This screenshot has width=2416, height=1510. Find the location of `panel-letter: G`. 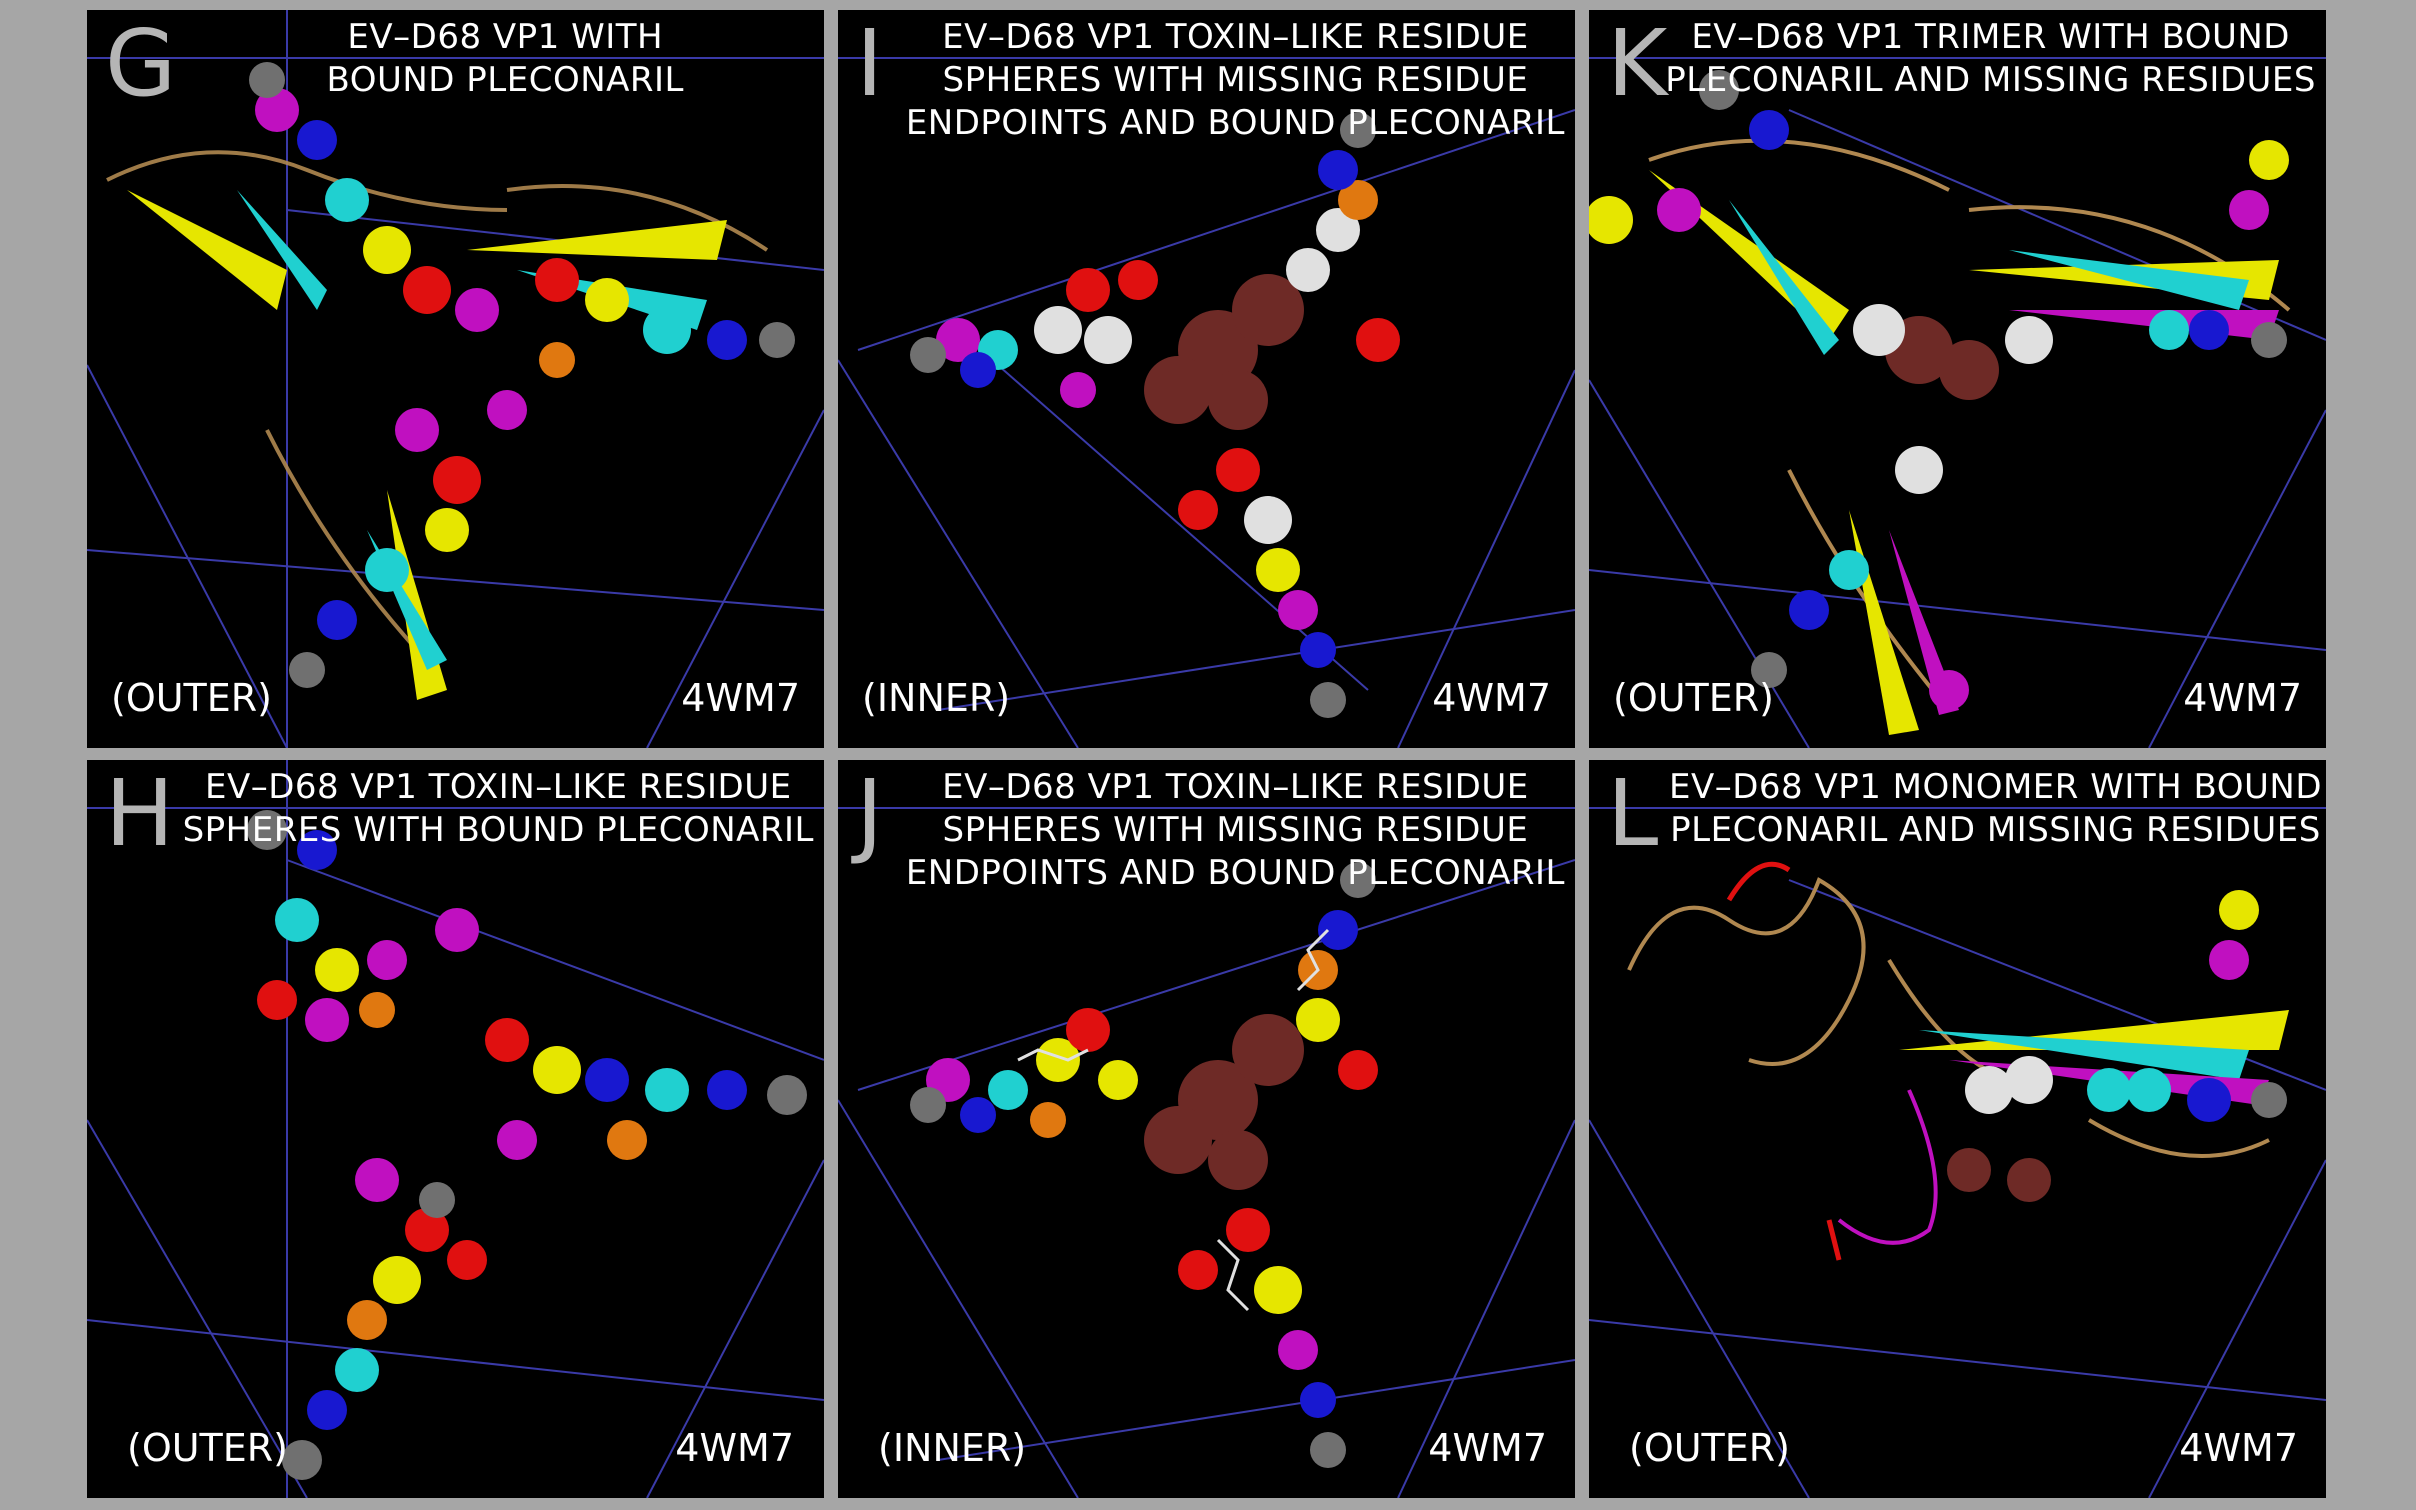

panel-letter: G is located at coordinates (141, 63).